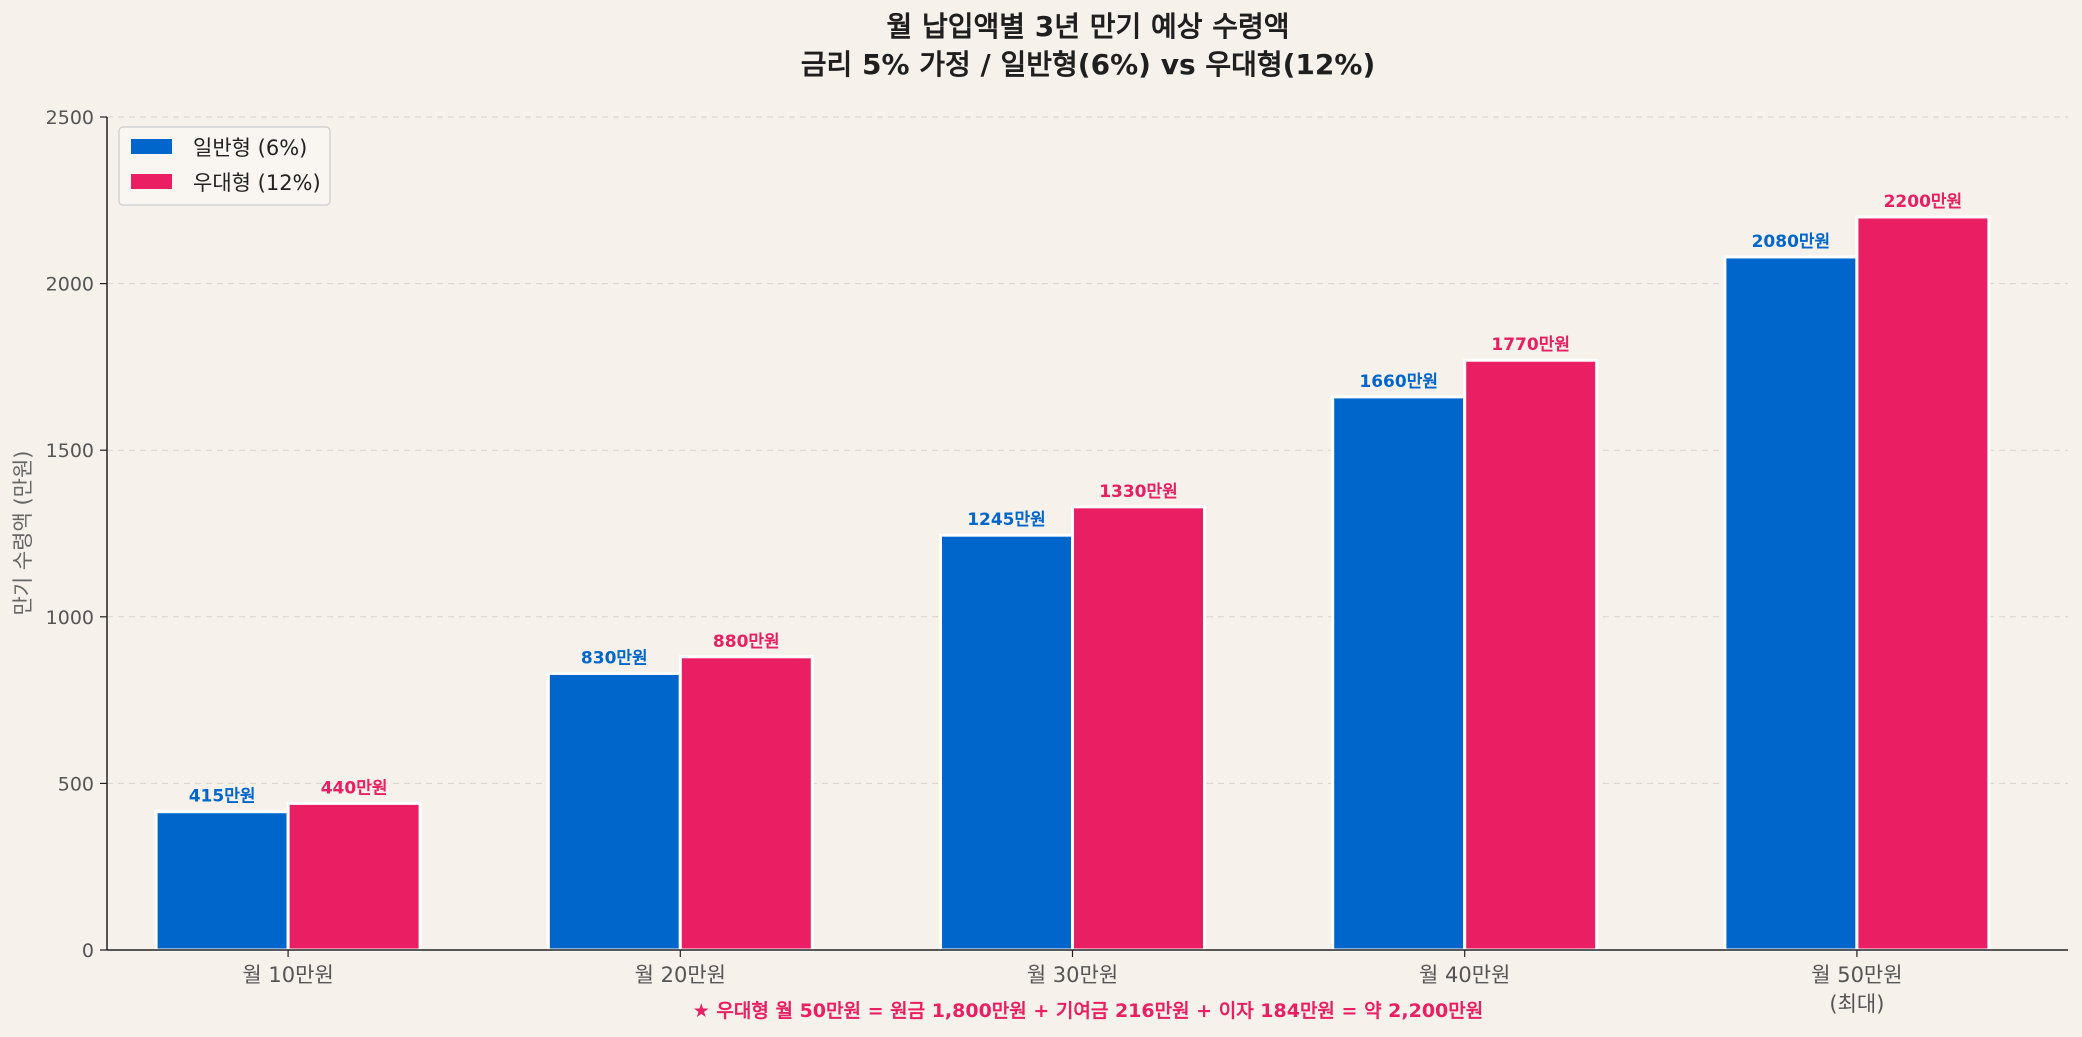  What do you see at coordinates (1530, 345) in the screenshot?
I see `data-label-preferred: 1770만원` at bounding box center [1530, 345].